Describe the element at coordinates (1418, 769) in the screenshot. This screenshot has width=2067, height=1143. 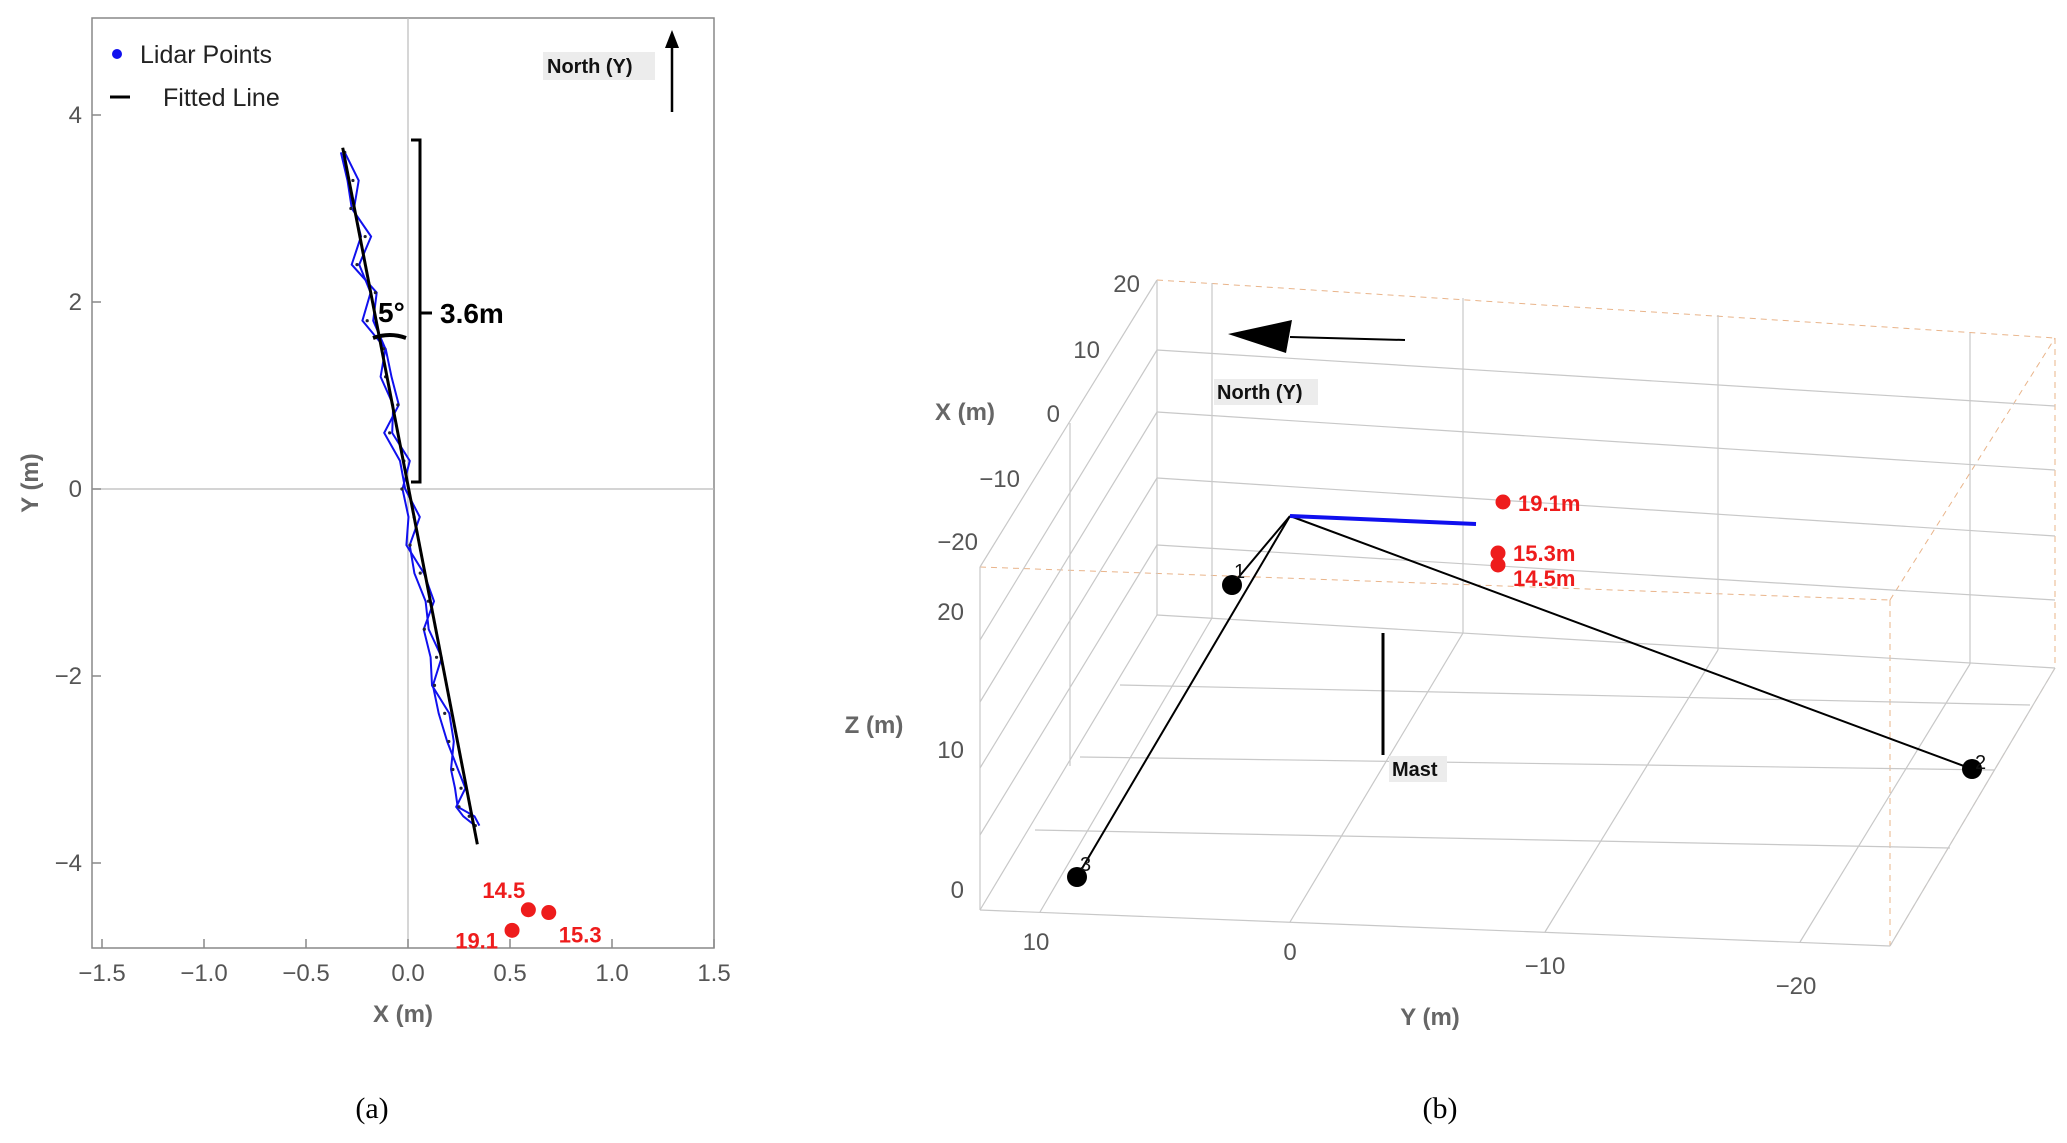
I see `mast-label-bg` at that location.